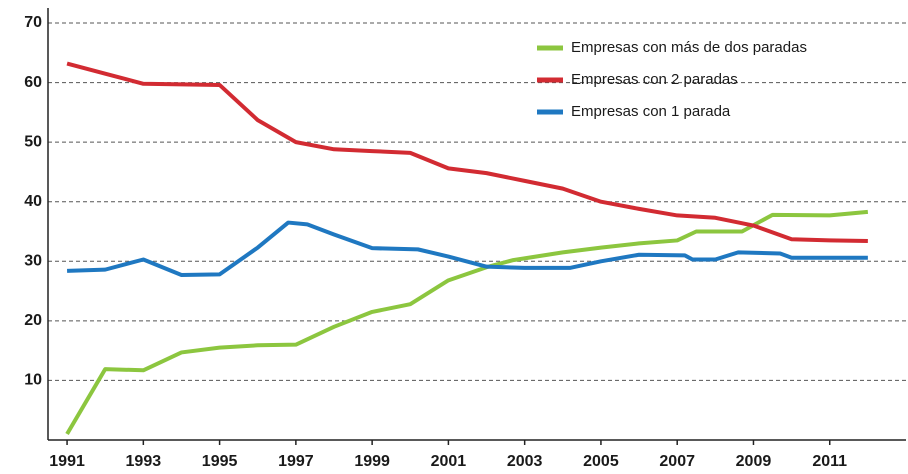 This screenshot has width=908, height=474. Describe the element at coordinates (67, 461) in the screenshot. I see `x-tick-label: 1991` at that location.